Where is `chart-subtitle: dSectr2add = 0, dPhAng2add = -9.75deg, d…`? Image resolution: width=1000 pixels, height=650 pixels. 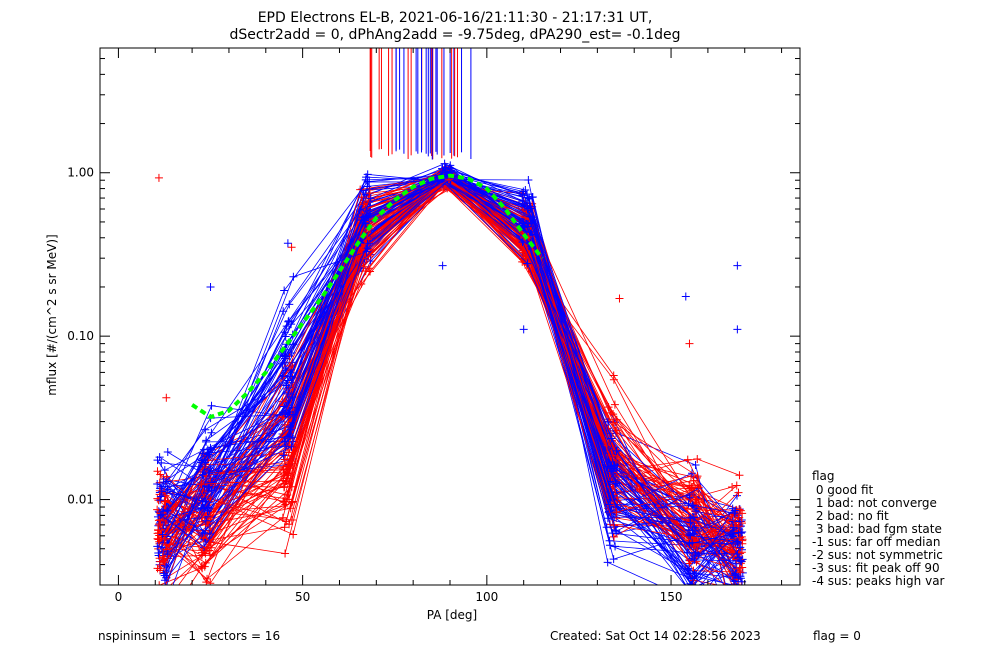
chart-subtitle: dSectr2add = 0, dPhAng2add = -9.75deg, d… is located at coordinates (455, 35).